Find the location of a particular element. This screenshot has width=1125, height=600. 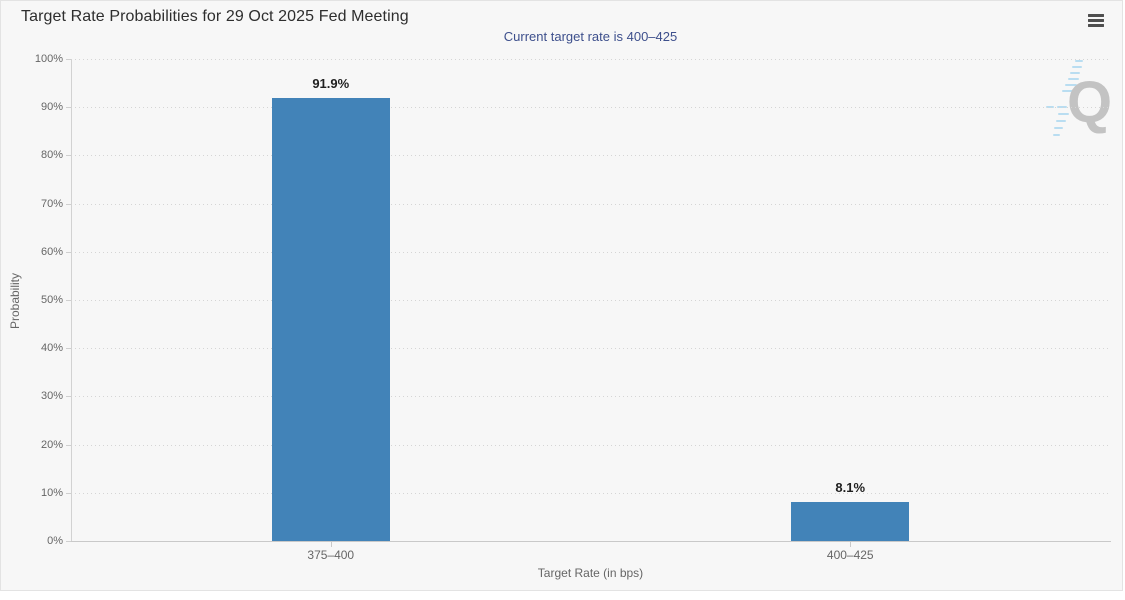

y-axis-label: 40% is located at coordinates (51, 348).